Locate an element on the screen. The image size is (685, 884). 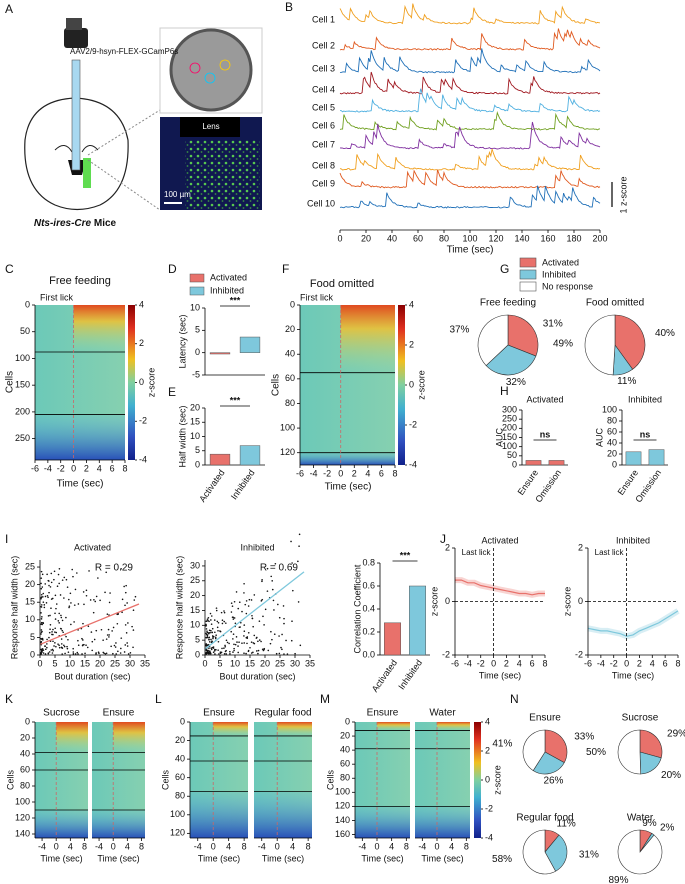
y-tick-label: 250 is located at coordinates (509, 419).